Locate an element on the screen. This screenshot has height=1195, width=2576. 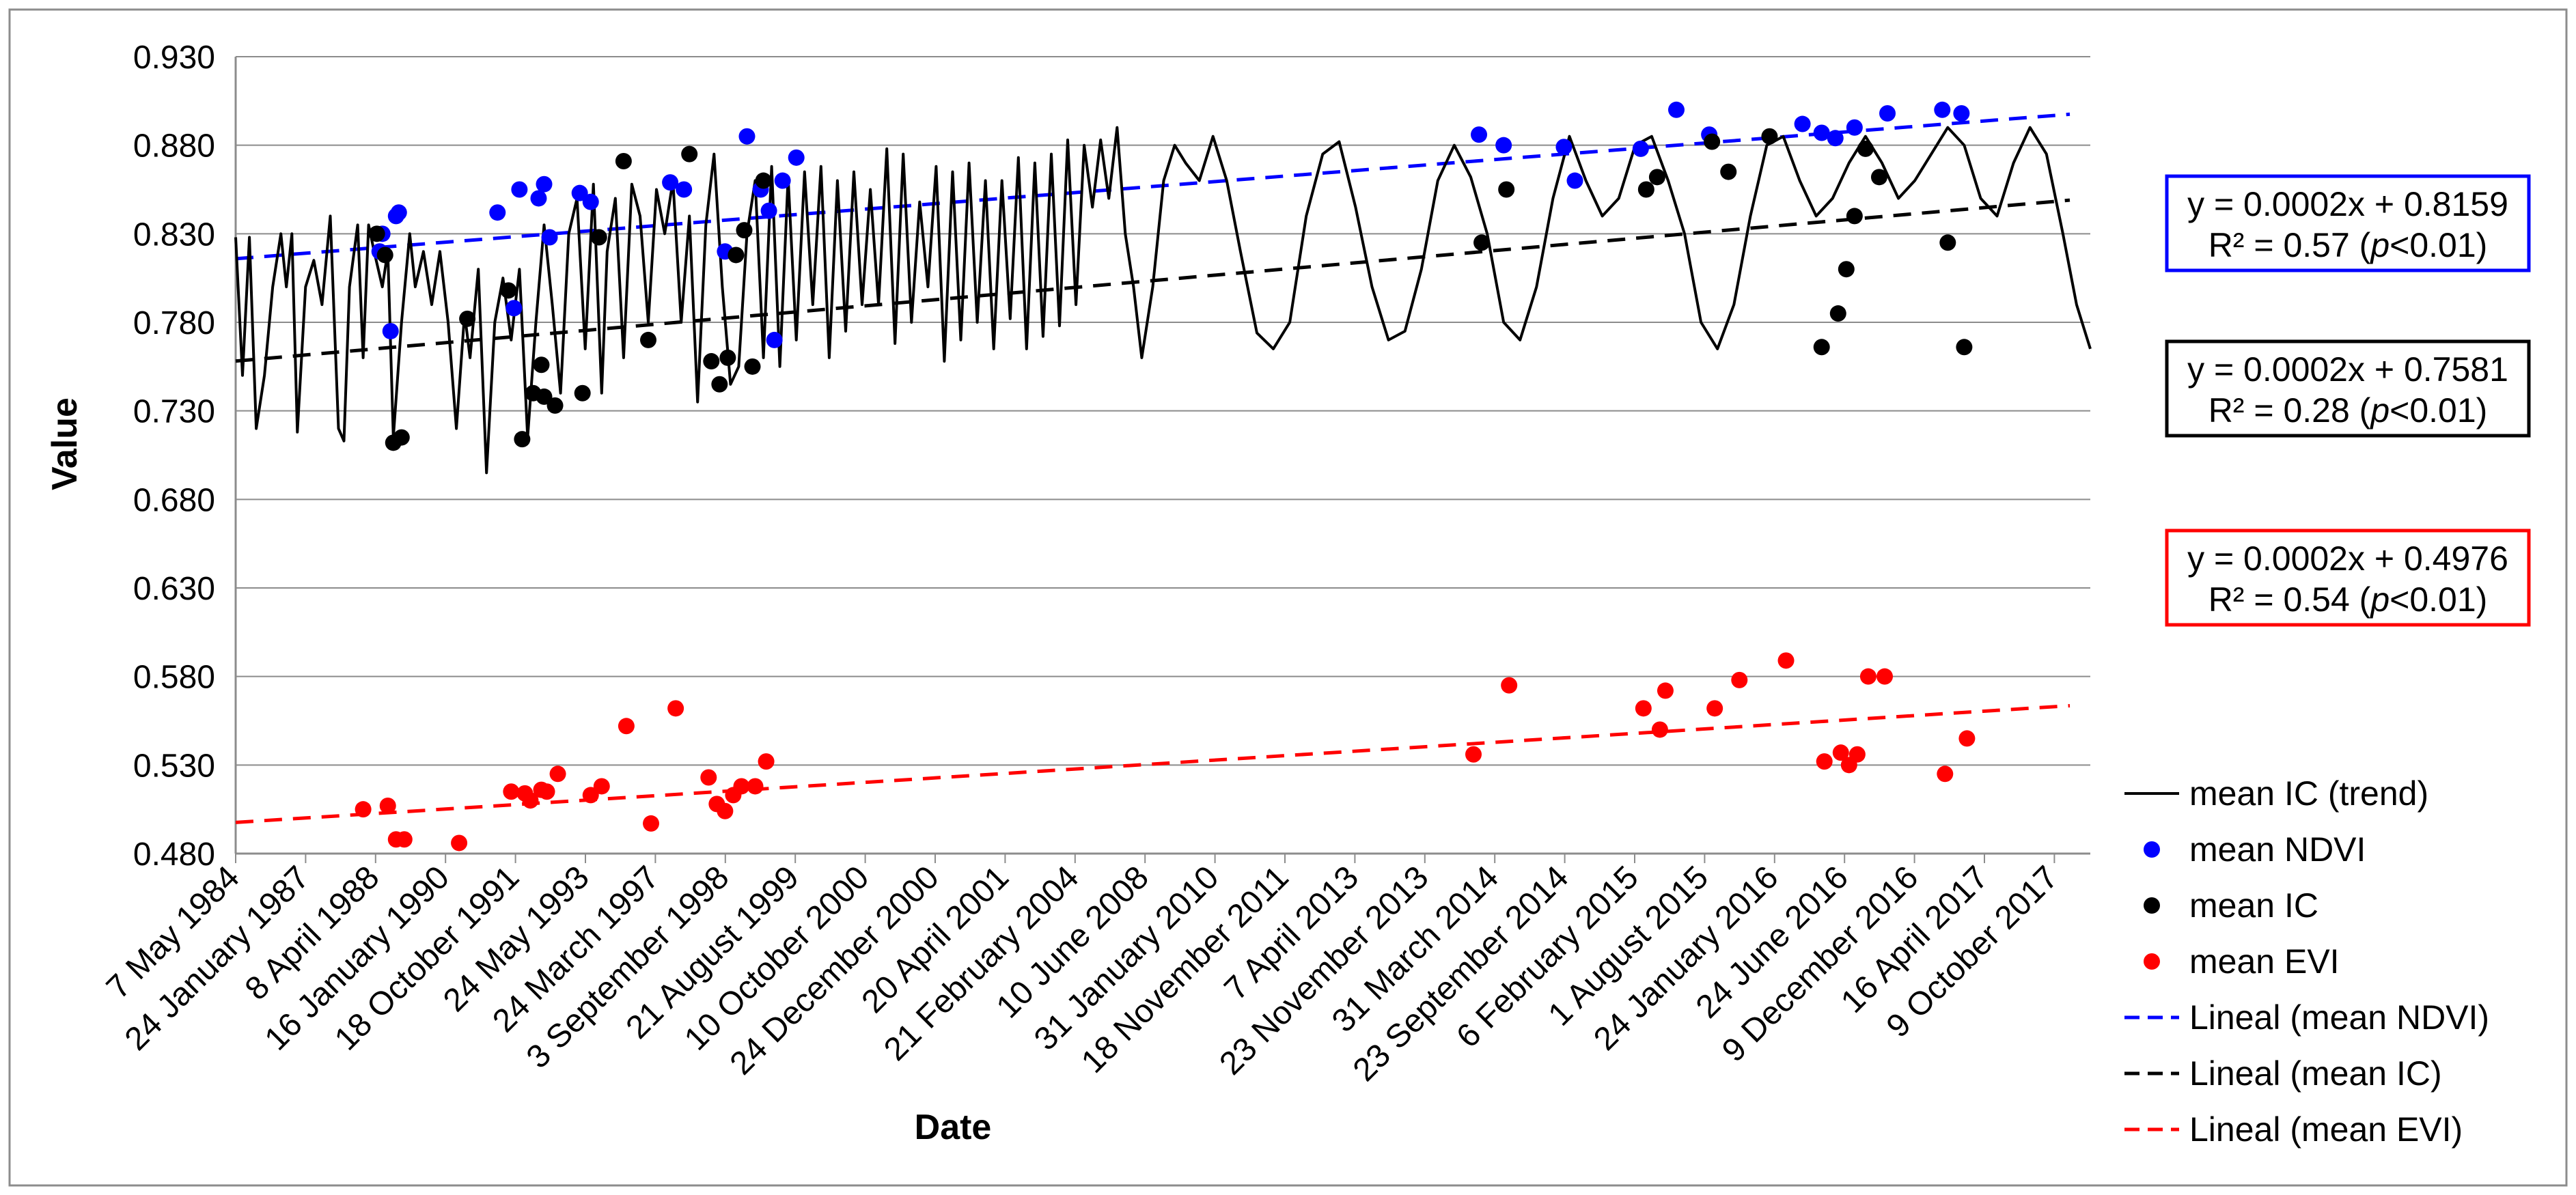
r2-prefix: R² = 0.54 ( is located at coordinates (2289, 599).